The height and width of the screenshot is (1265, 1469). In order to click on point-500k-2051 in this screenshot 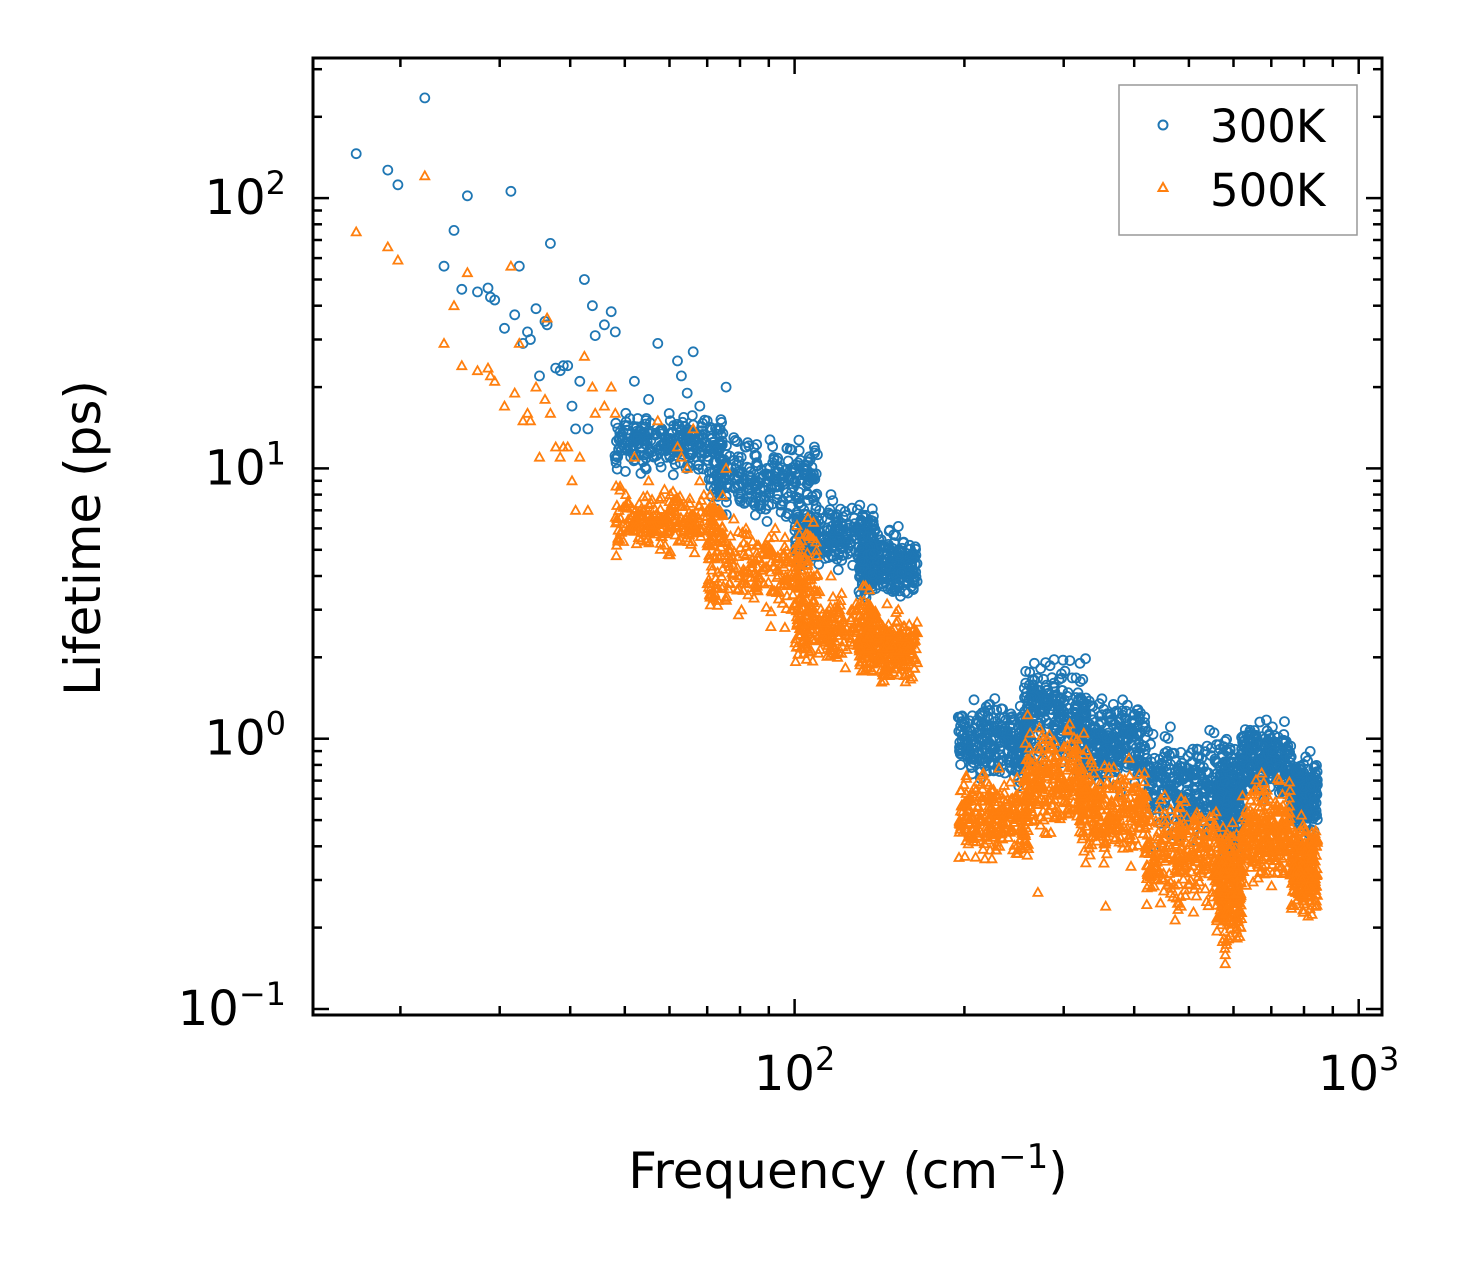, I will do `click(1164, 794)`.